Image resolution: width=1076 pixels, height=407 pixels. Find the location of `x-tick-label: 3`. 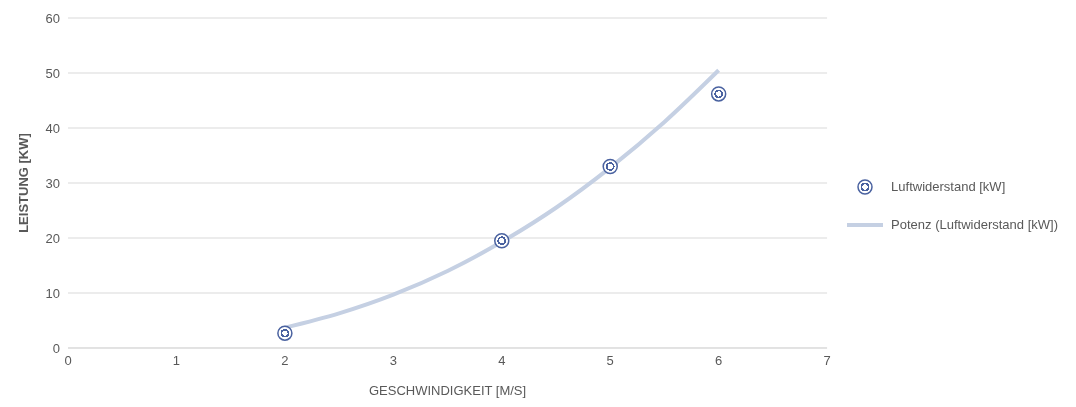

x-tick-label: 3 is located at coordinates (393, 361).